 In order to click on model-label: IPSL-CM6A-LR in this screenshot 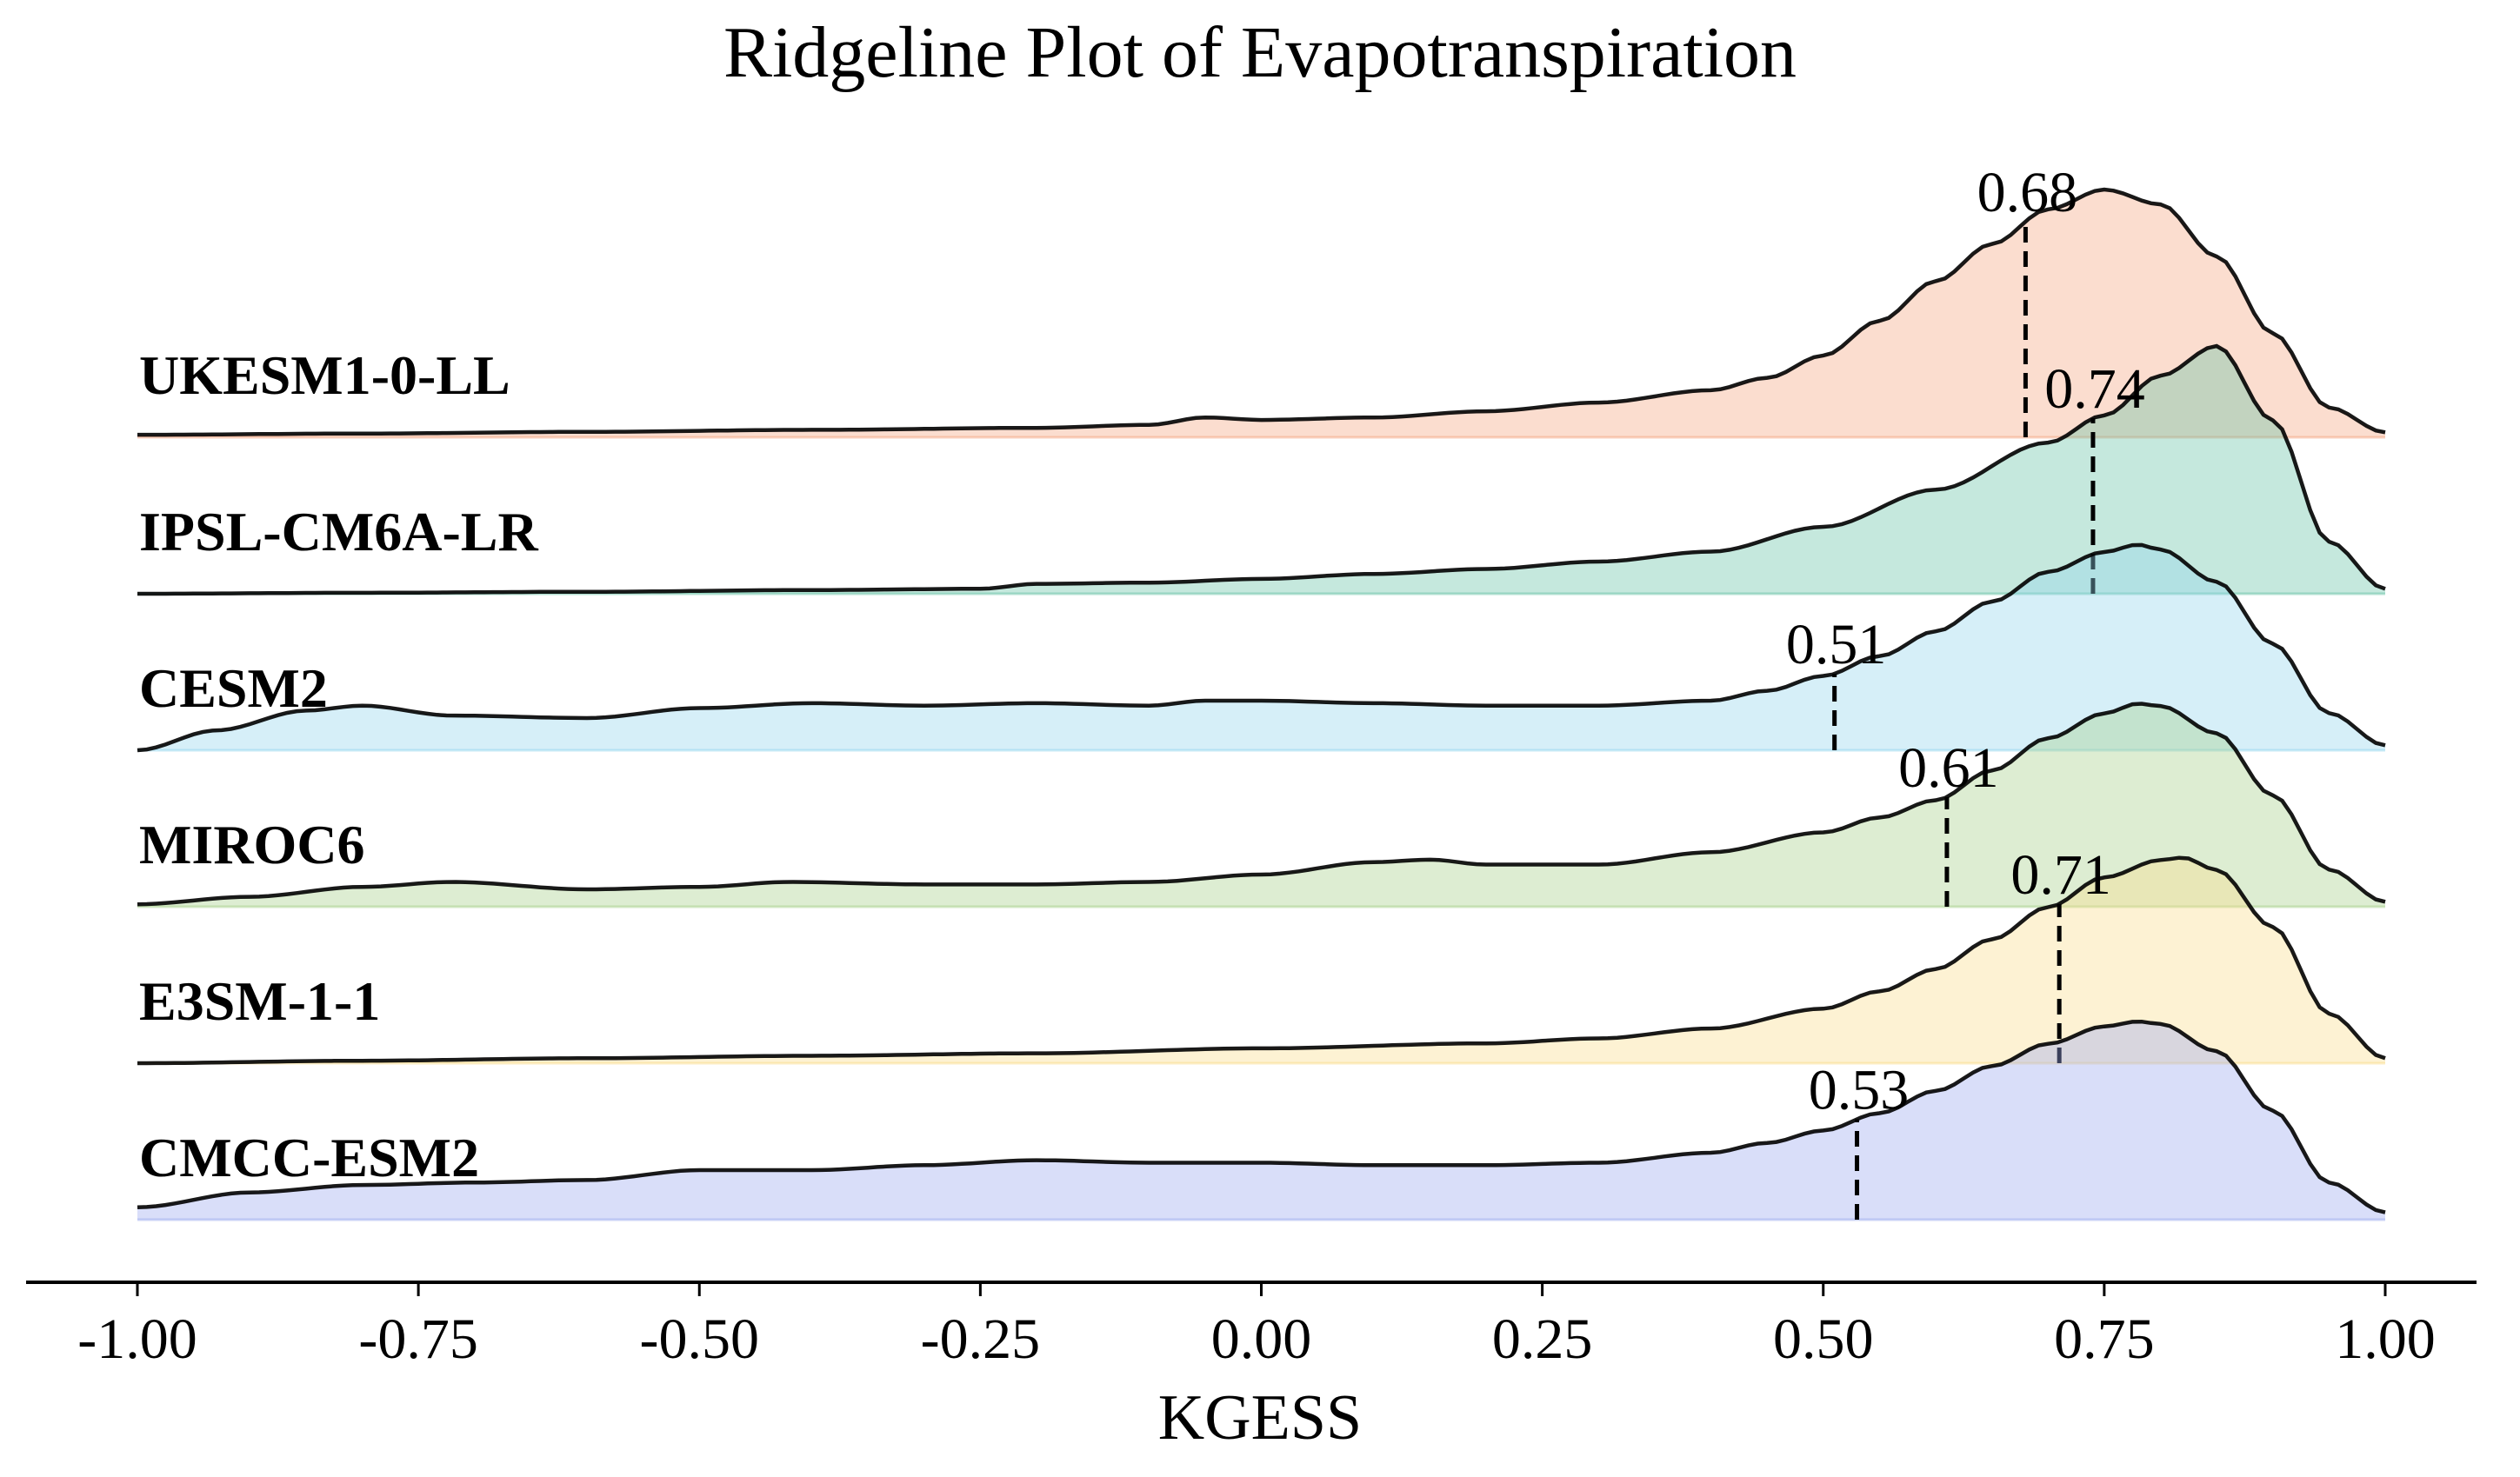, I will do `click(338, 531)`.